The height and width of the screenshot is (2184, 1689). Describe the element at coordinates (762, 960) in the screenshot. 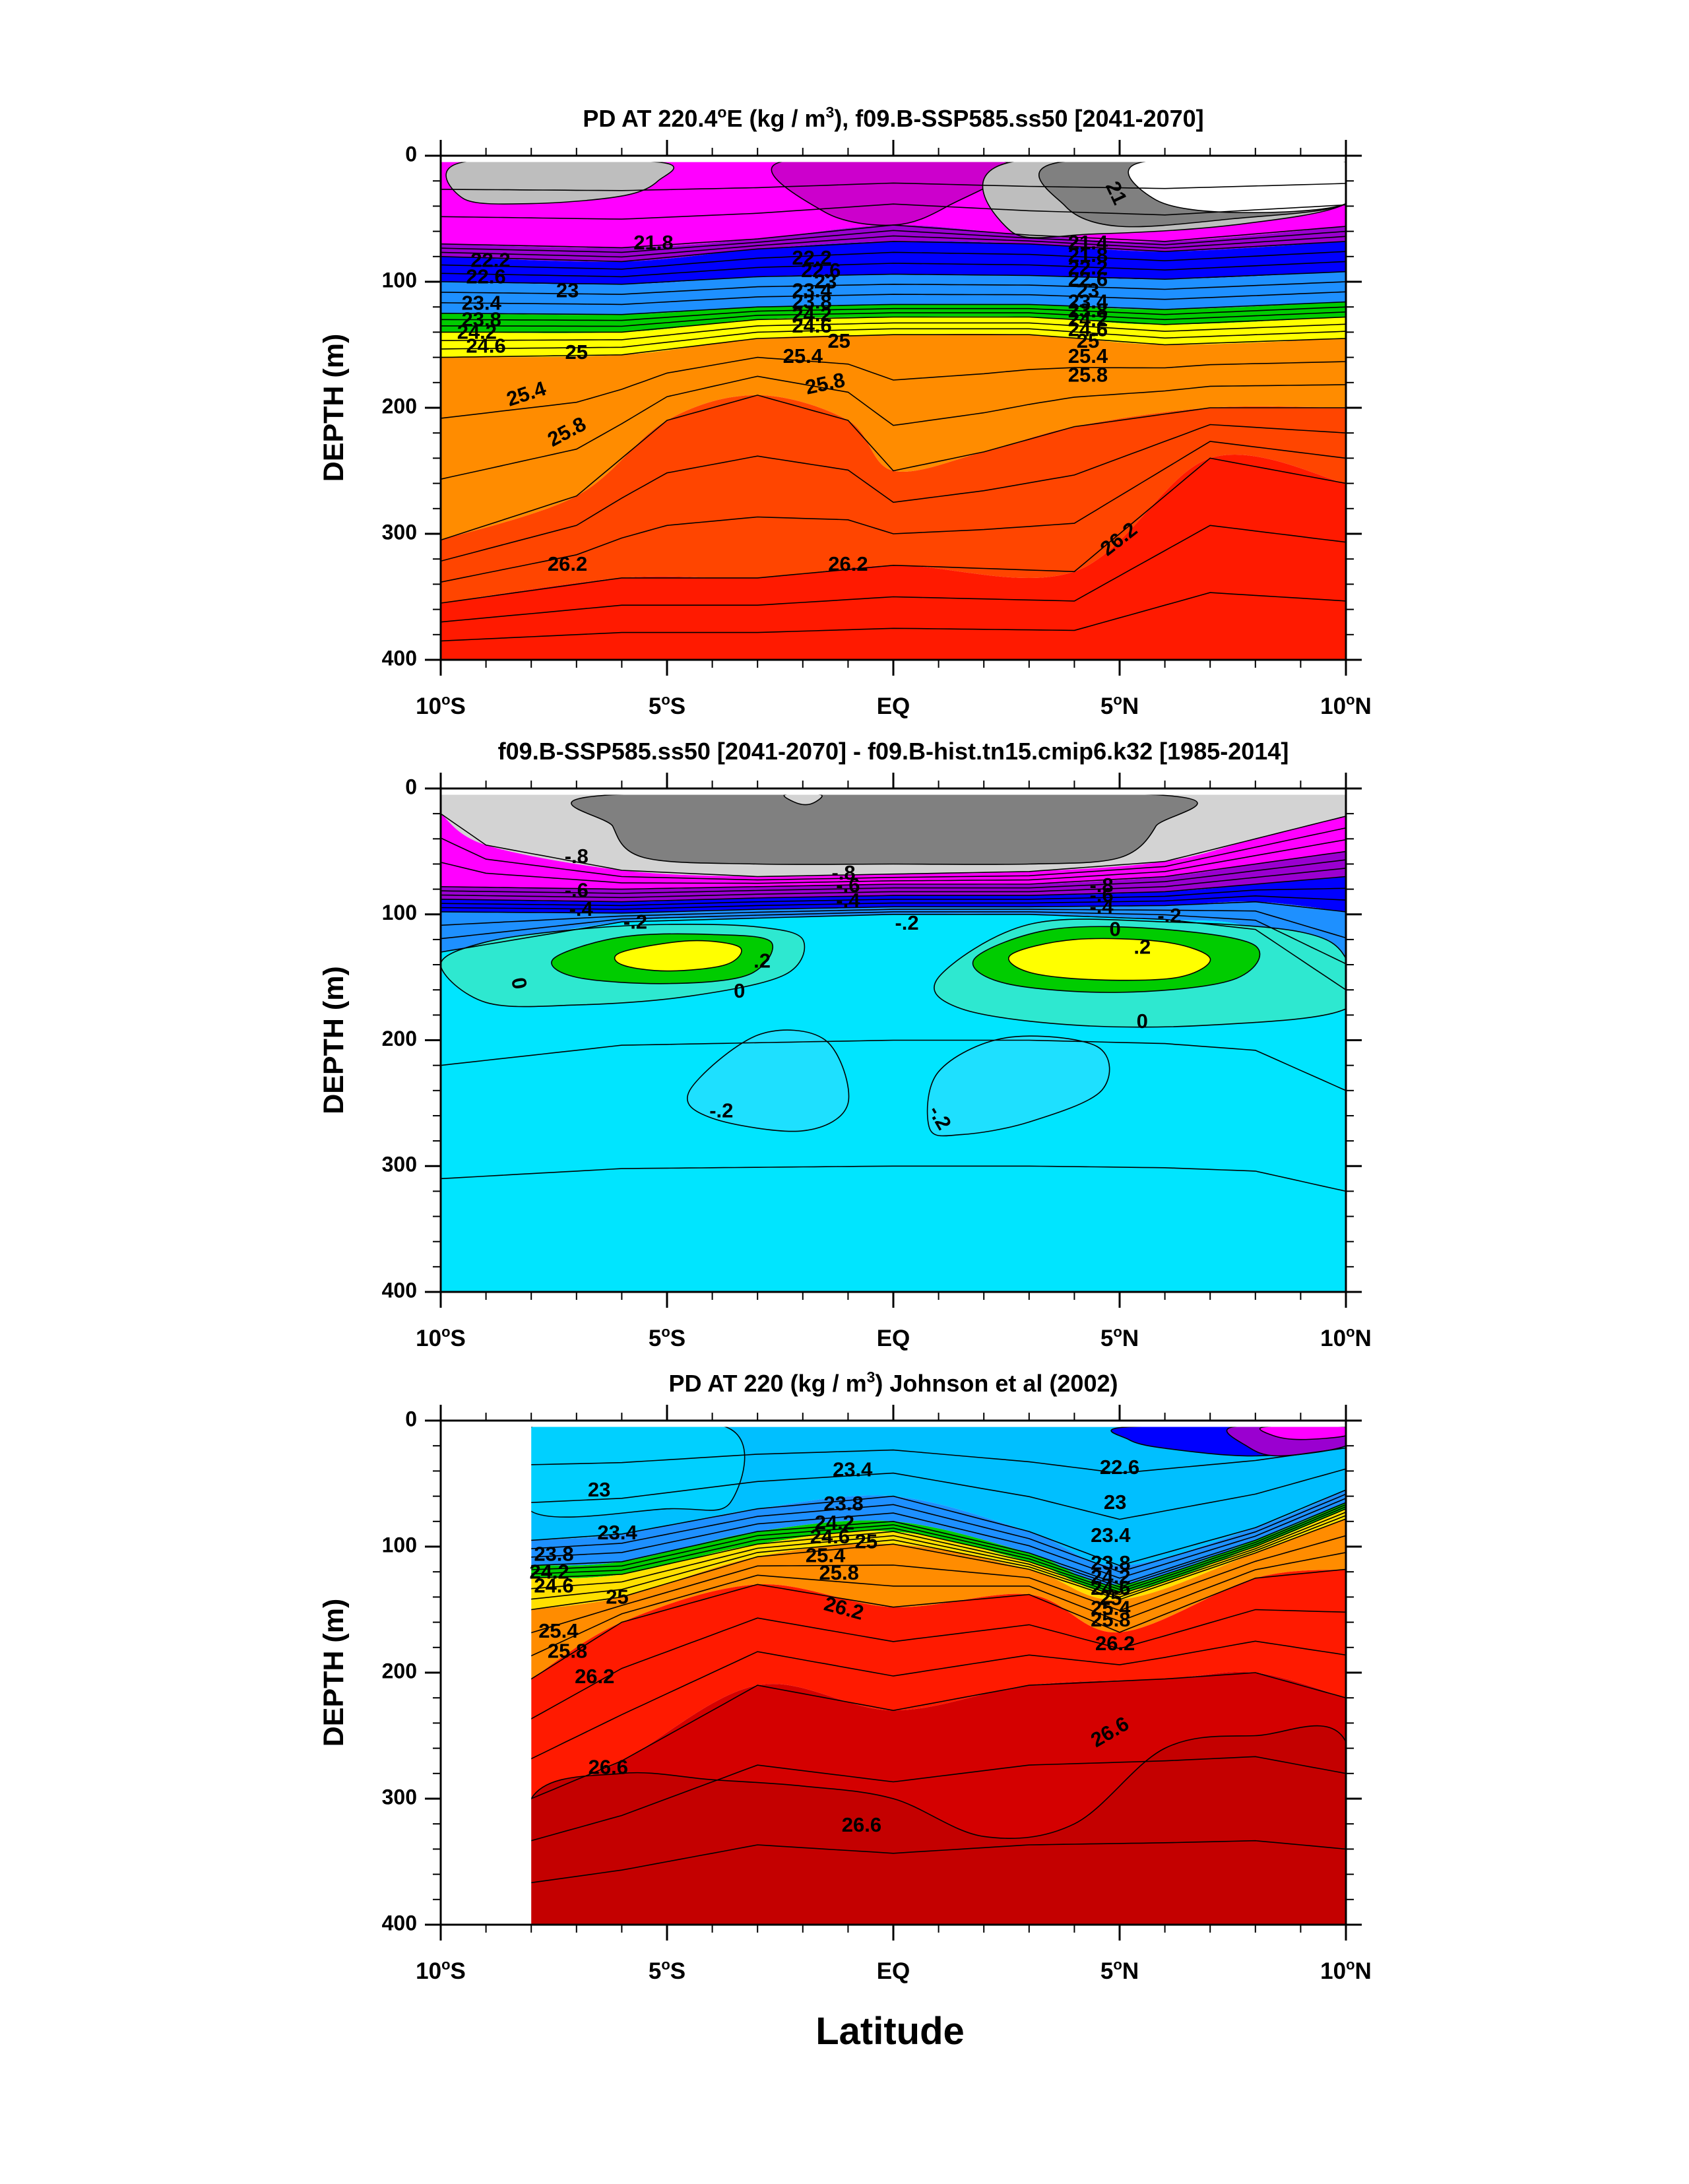

I see `contour-label: .2` at that location.